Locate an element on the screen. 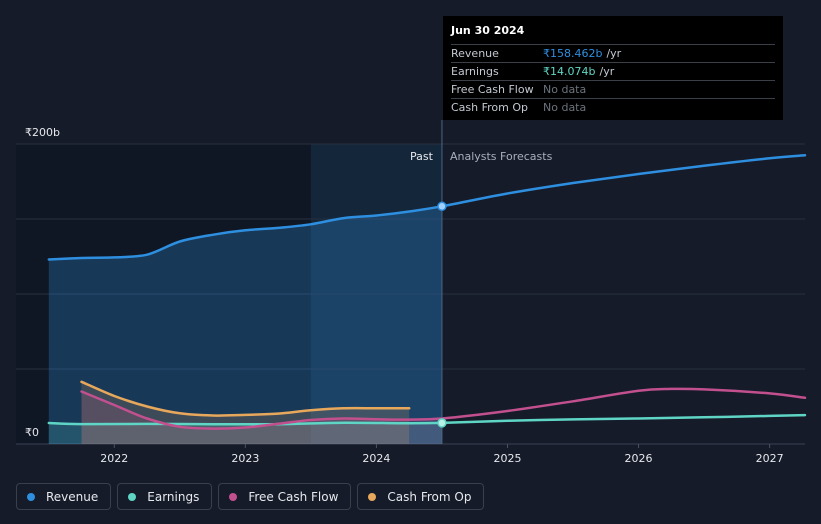  free-cash-flow-area is located at coordinates (261, 417).